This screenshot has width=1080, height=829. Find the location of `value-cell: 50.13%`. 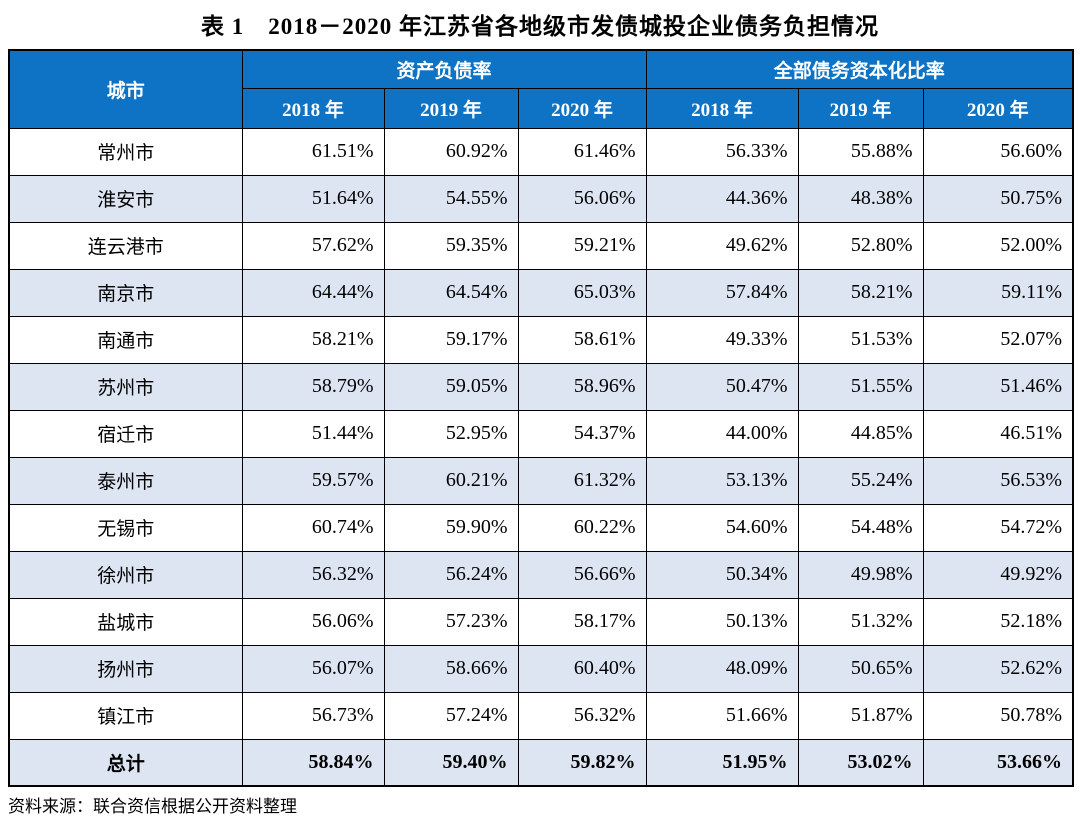

value-cell: 50.13% is located at coordinates (722, 621).